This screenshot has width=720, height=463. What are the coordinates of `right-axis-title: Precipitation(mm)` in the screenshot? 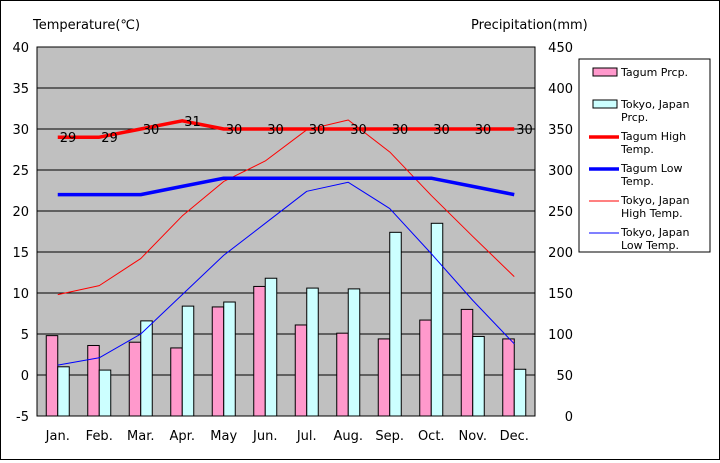 It's located at (529, 25).